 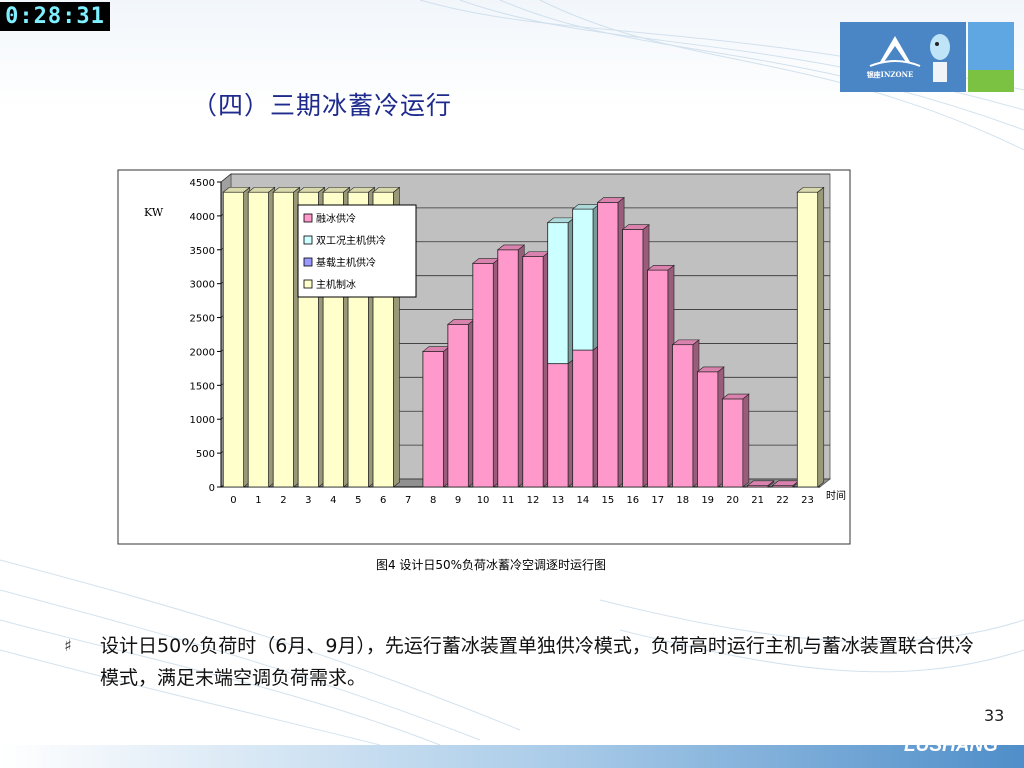 What do you see at coordinates (205, 454) in the screenshot?
I see `y-tick-label: 500` at bounding box center [205, 454].